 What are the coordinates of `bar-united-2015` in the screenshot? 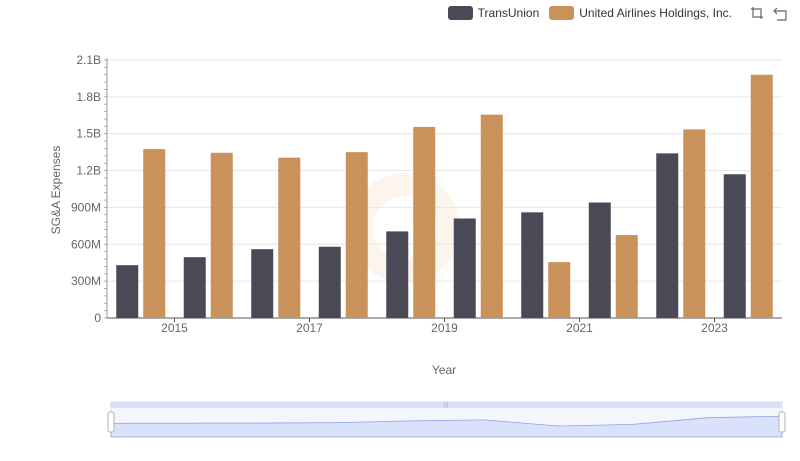 It's located at (221, 235).